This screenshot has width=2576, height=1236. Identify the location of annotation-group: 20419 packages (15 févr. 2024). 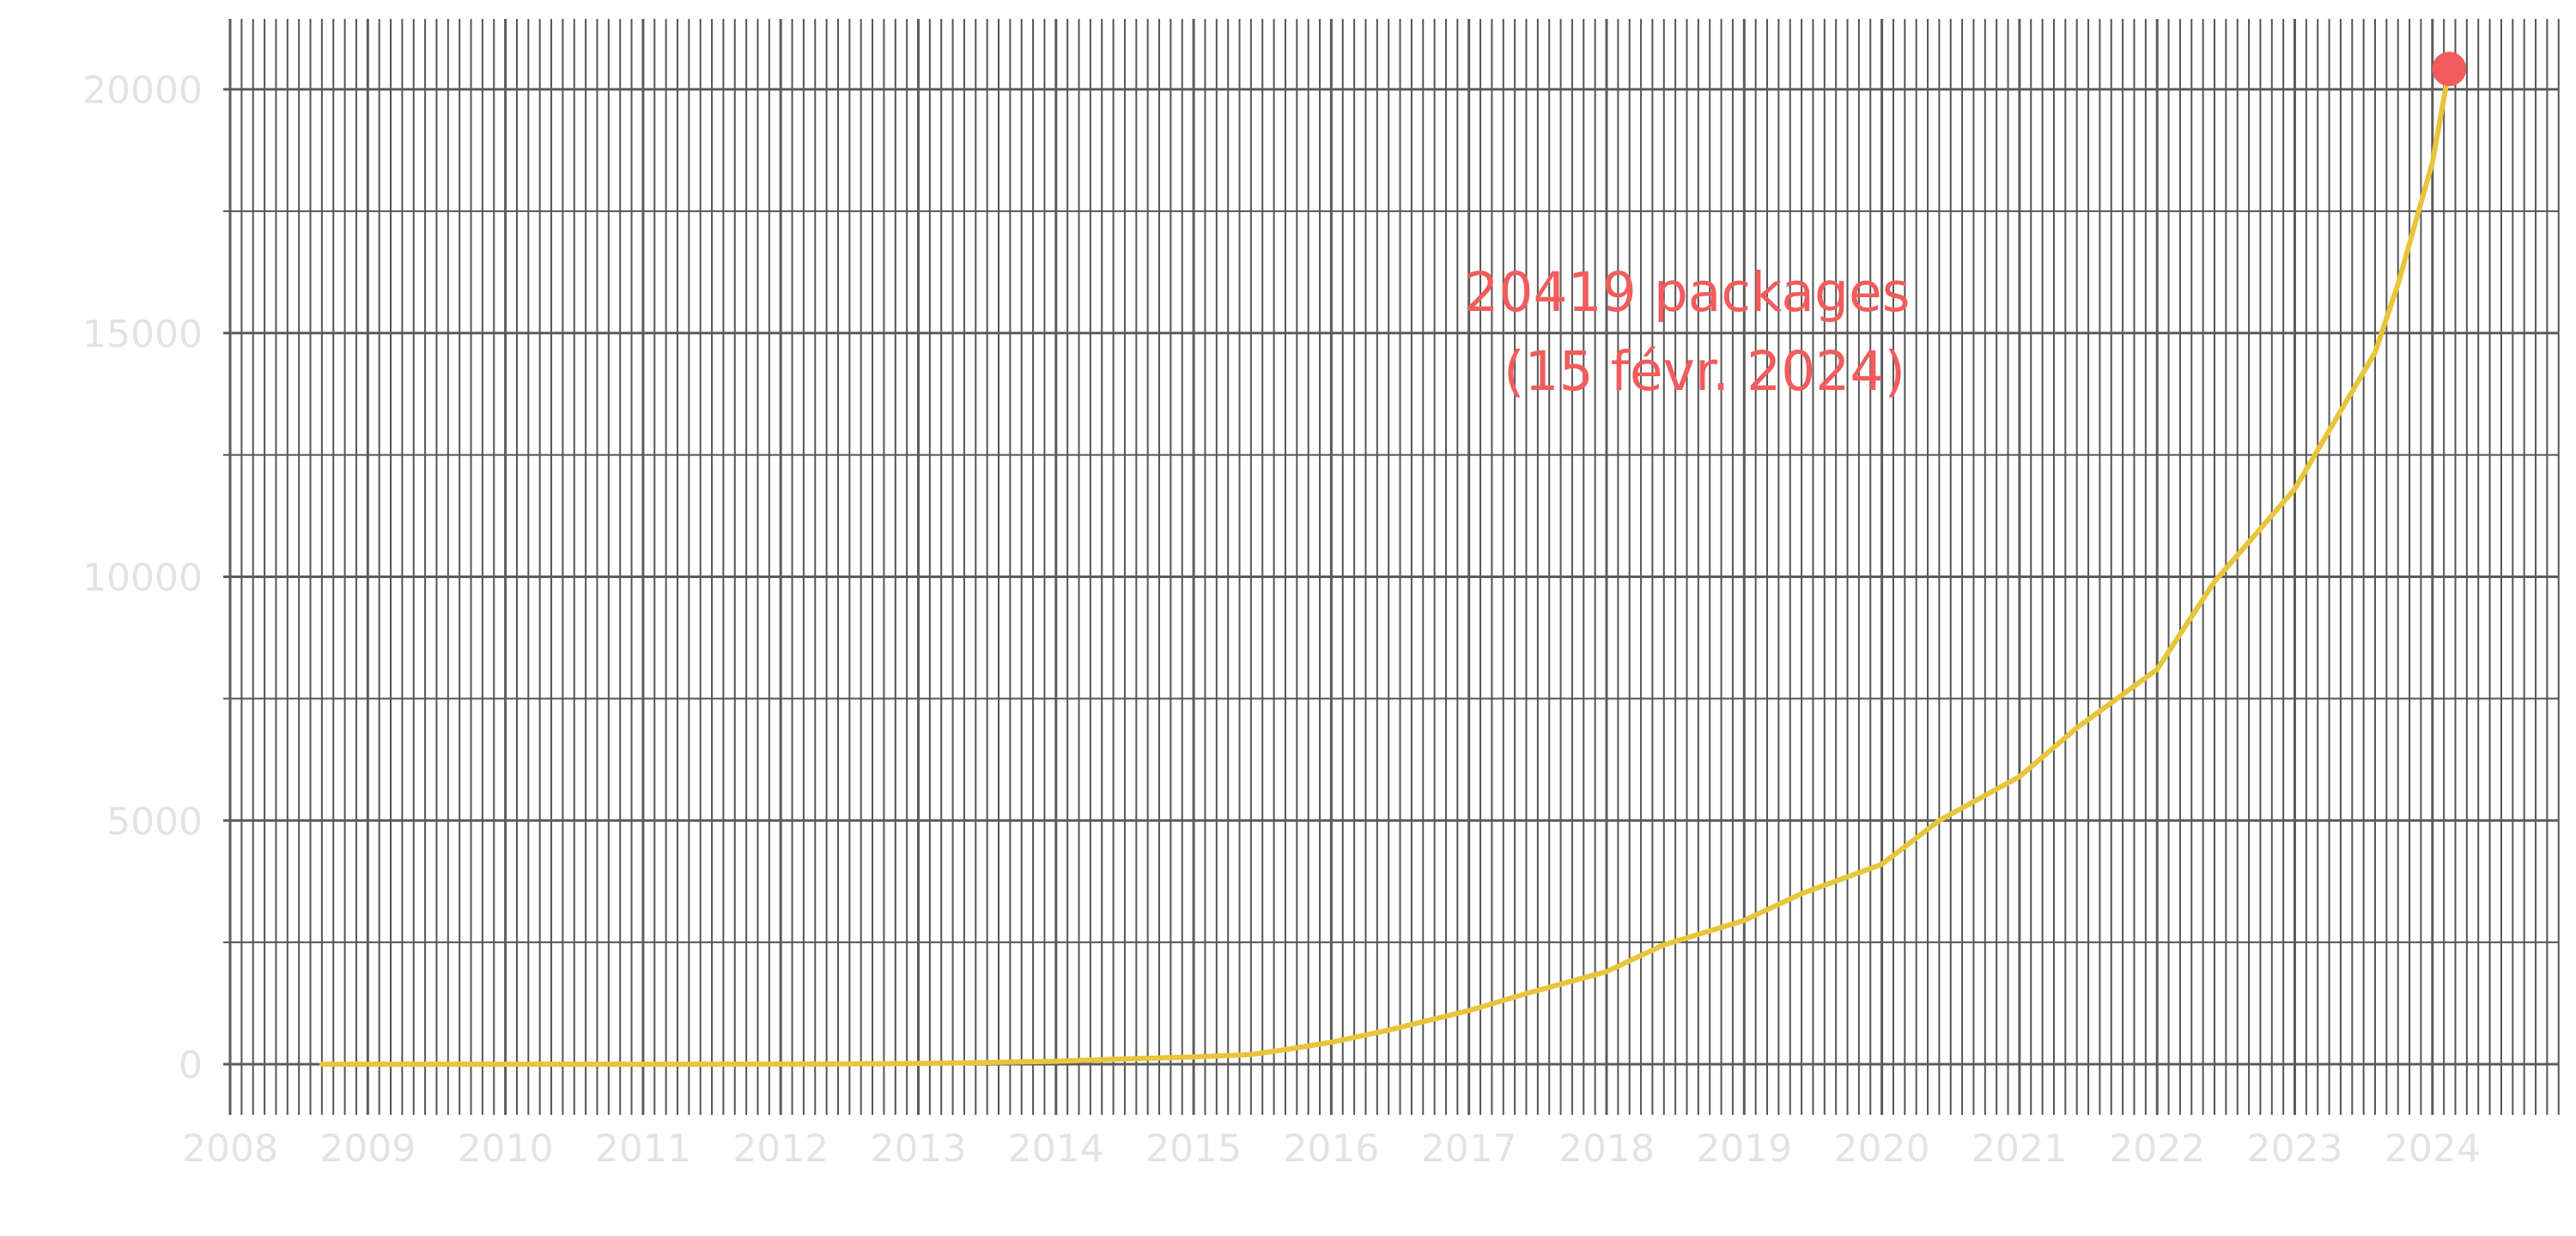
(1687, 332).